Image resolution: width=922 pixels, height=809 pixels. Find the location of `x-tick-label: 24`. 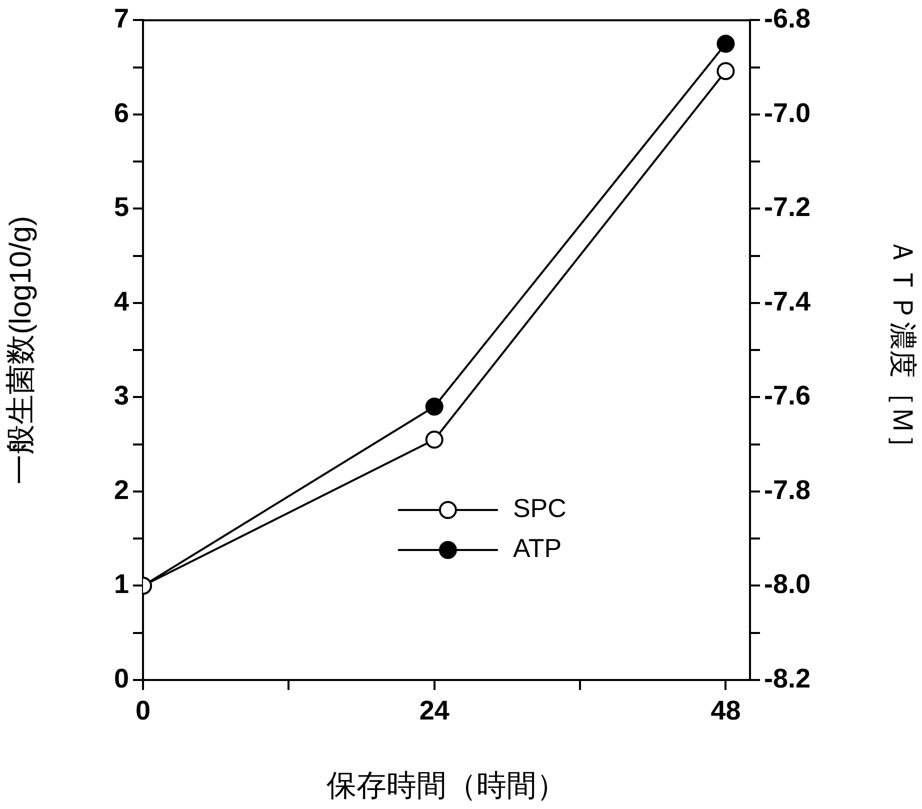

x-tick-label: 24 is located at coordinates (434, 711).